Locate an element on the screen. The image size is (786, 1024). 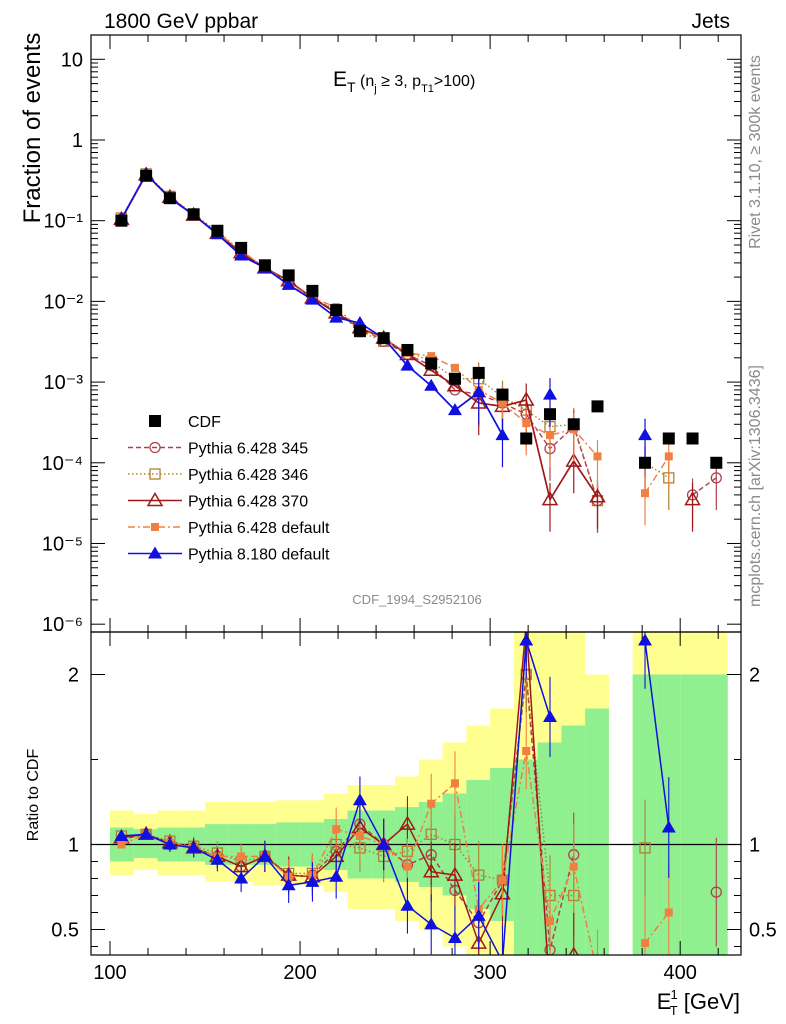
x-axis-title: E1 T [GeV] is located at coordinates (698, 1002).